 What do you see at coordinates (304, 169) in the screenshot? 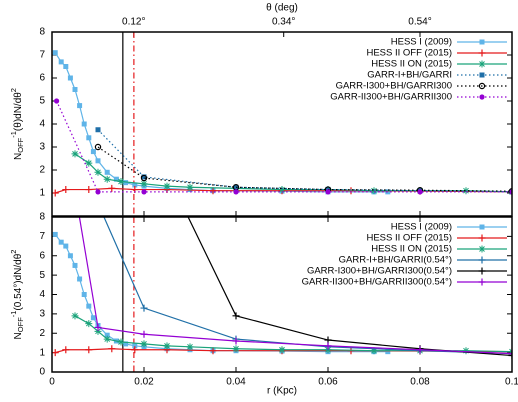
I see `series-line` at bounding box center [304, 169].